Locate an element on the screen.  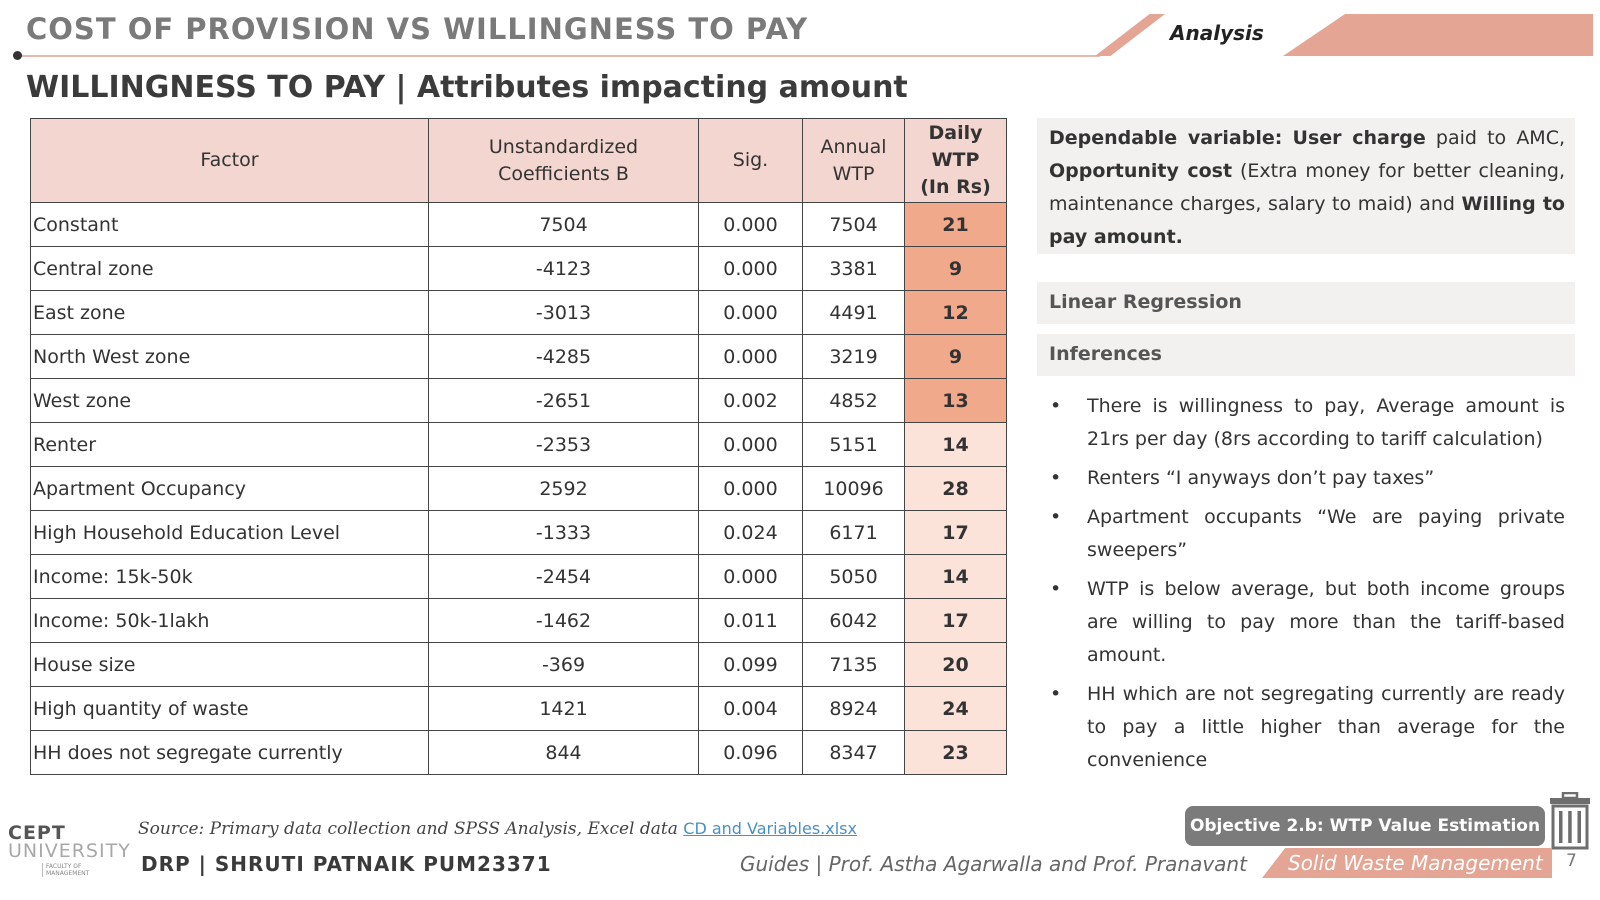
dependent-willing-to-pay: Willing to pay amount. is located at coordinates (1307, 220).